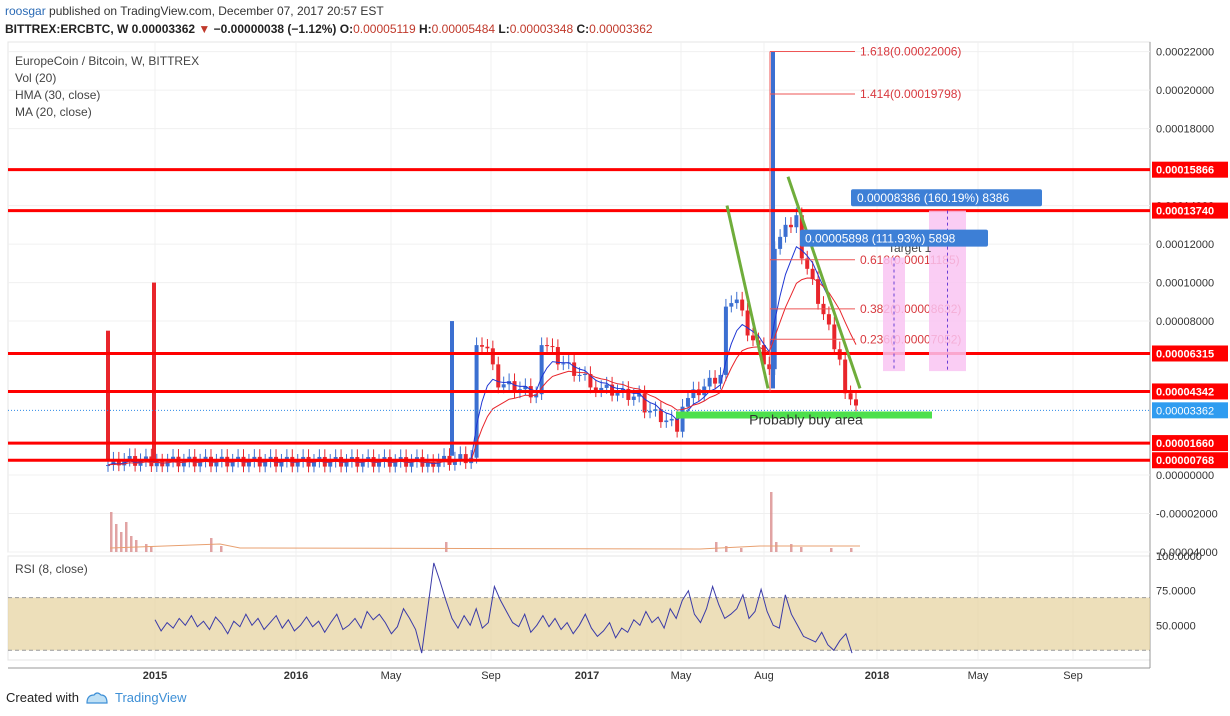 The height and width of the screenshot is (716, 1230). Describe the element at coordinates (35, 78) in the screenshot. I see `legend-item: Vol (20)` at that location.